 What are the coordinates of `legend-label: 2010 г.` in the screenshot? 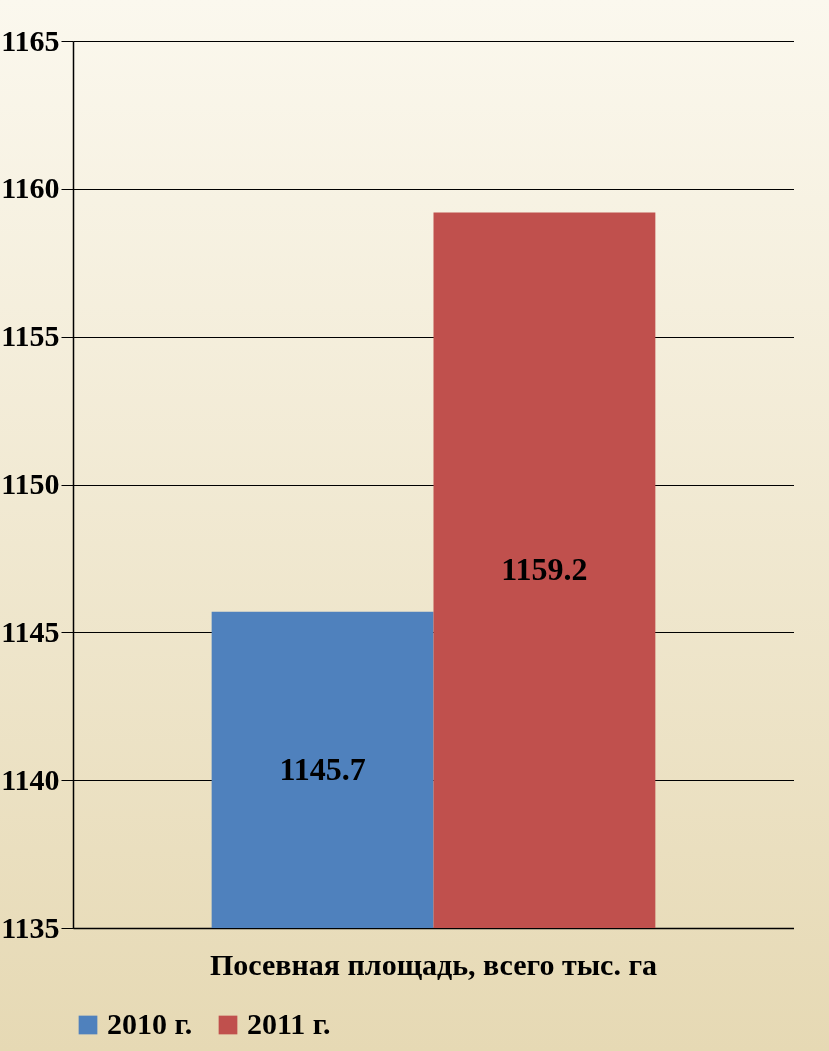 It's located at (150, 1023).